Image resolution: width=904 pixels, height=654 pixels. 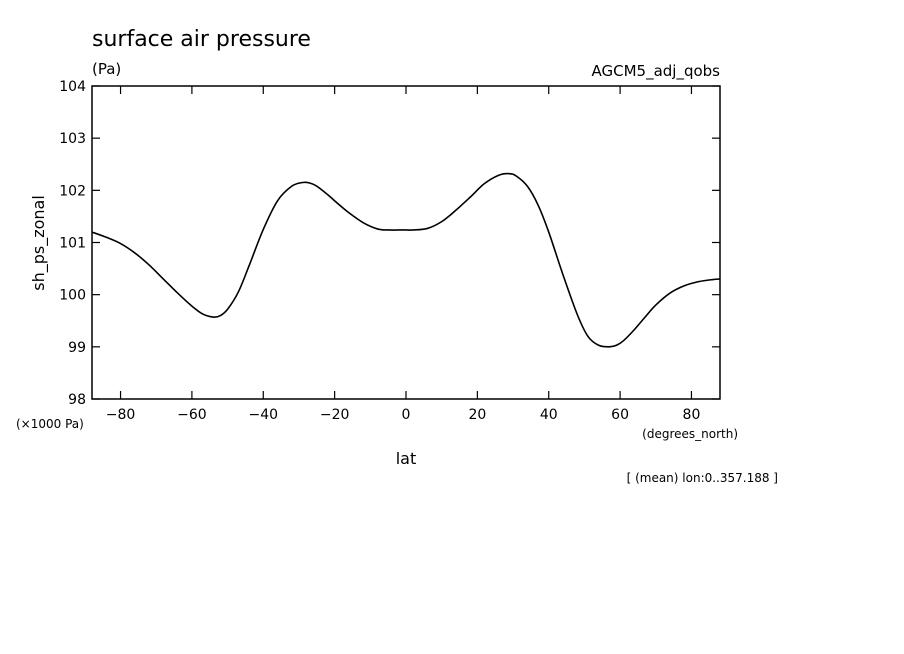 What do you see at coordinates (549, 415) in the screenshot?
I see `x-tick-label: 40` at bounding box center [549, 415].